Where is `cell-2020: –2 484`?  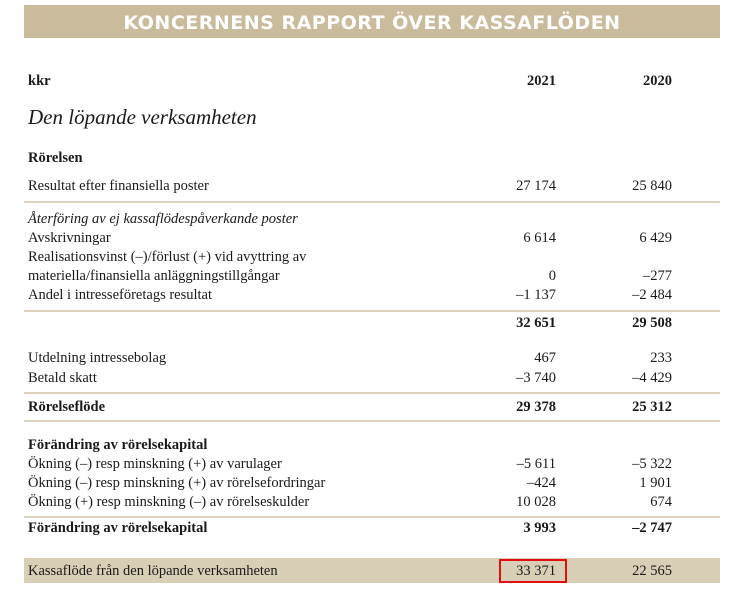 cell-2020: –2 484 is located at coordinates (652, 295).